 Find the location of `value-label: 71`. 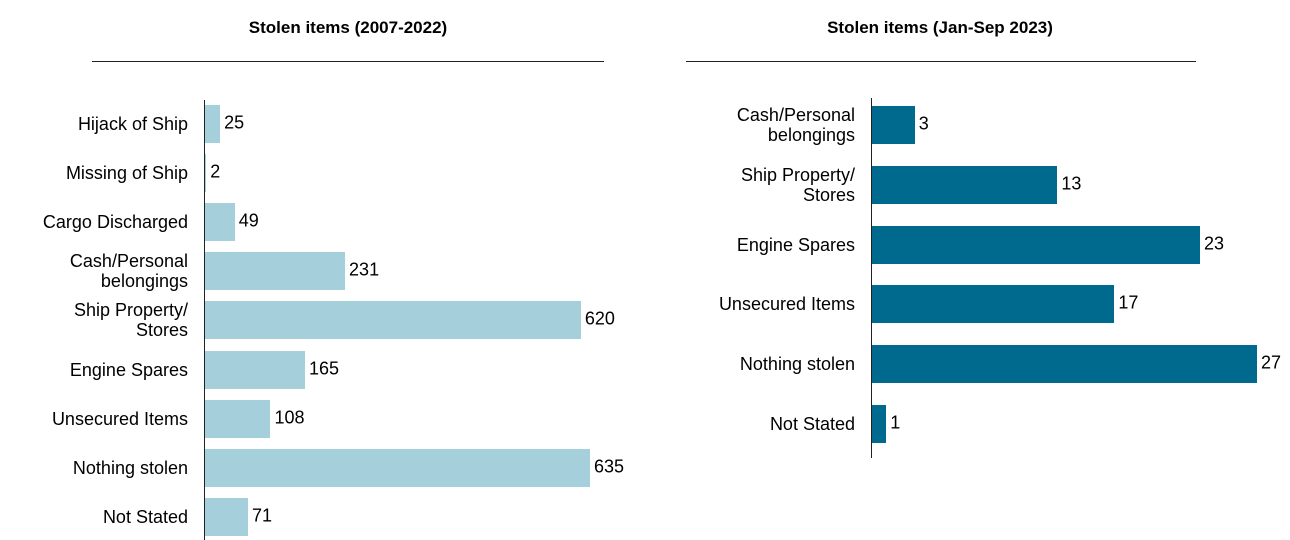

value-label: 71 is located at coordinates (262, 515).